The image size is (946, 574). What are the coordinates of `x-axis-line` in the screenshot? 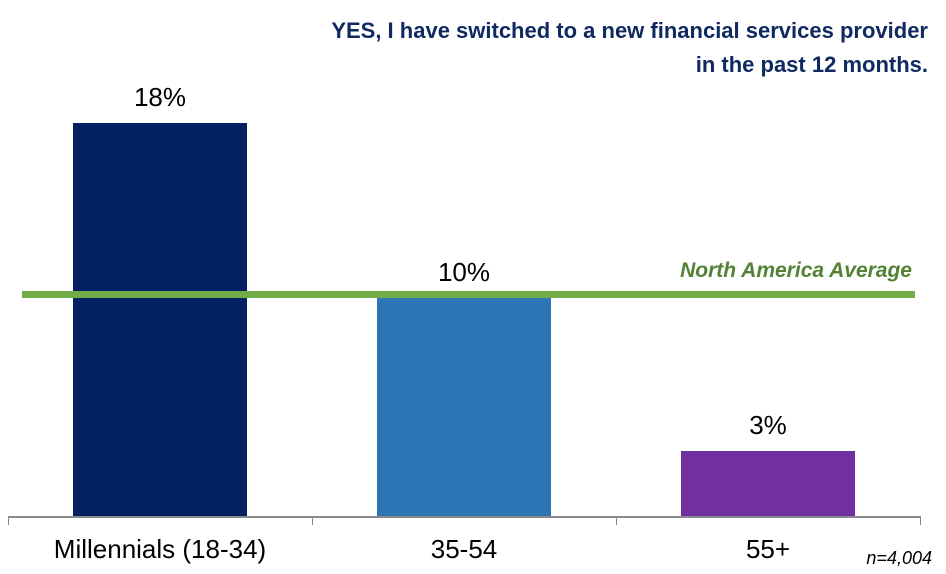 It's located at (464, 517).